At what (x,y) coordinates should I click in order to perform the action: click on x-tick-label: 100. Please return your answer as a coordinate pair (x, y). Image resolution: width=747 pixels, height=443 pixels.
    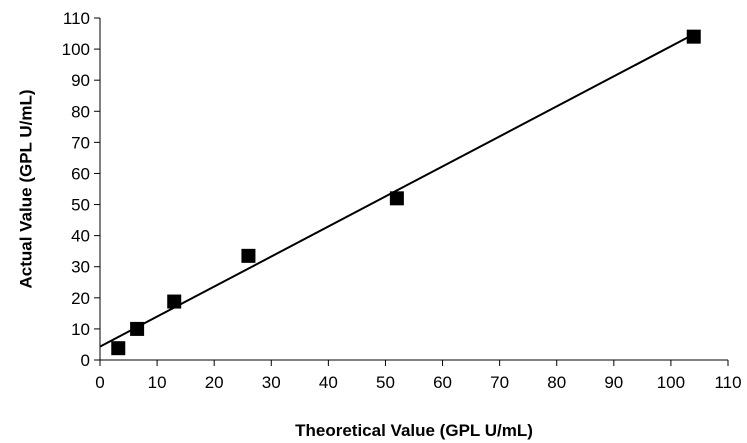
    Looking at the image, I should click on (671, 382).